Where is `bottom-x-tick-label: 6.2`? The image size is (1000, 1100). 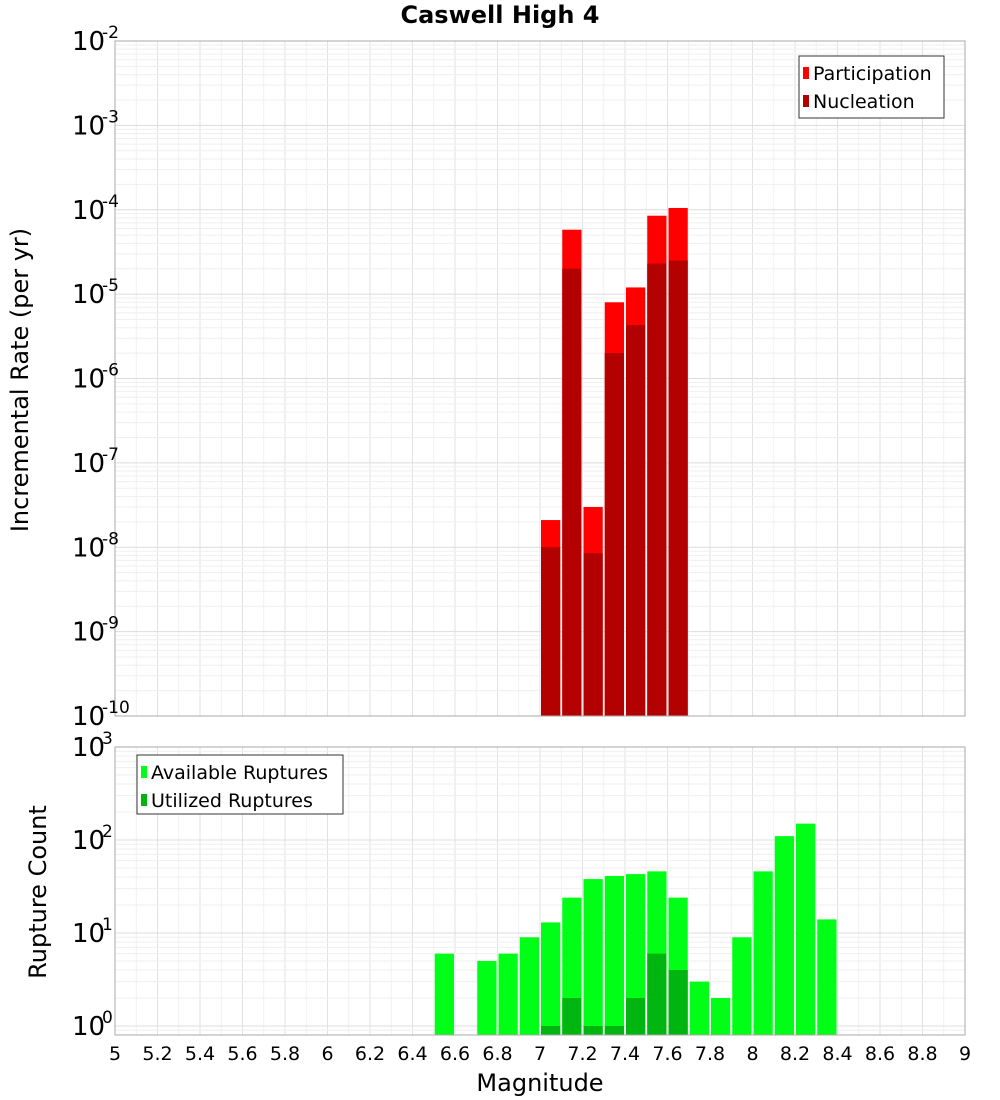
bottom-x-tick-label: 6.2 is located at coordinates (370, 1054).